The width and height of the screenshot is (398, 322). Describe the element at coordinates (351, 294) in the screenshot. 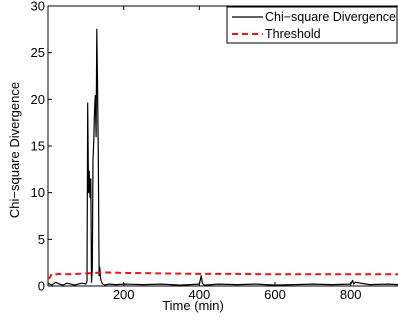

I see `x-tick-label: 800` at that location.